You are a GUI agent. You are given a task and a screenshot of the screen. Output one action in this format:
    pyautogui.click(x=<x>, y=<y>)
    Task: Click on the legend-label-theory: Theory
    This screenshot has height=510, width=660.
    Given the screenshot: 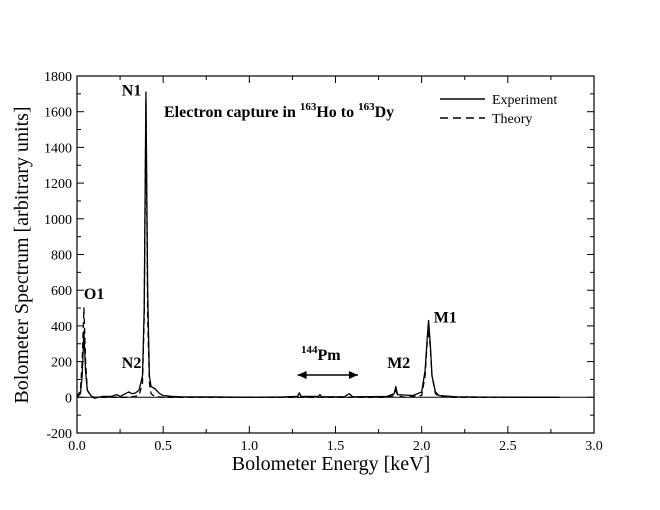 What is the action you would take?
    pyautogui.click(x=512, y=119)
    